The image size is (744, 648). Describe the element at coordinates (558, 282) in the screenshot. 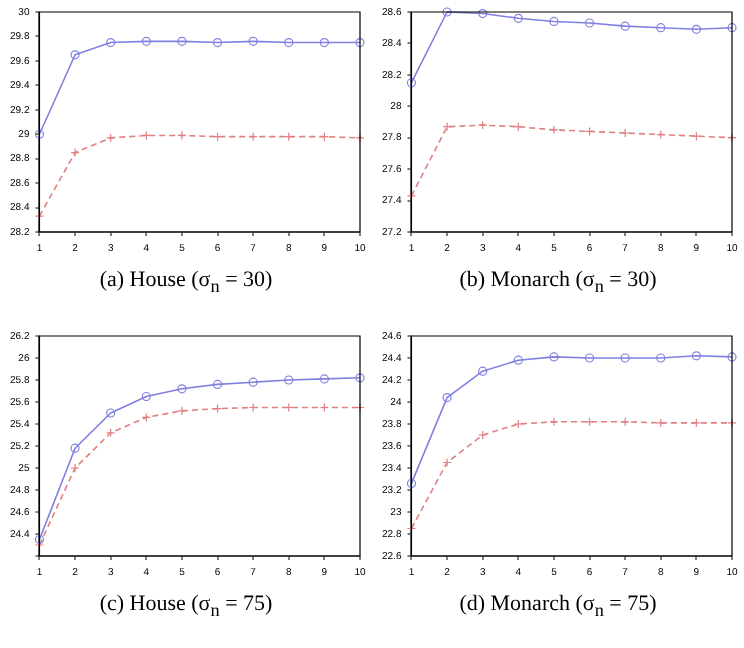

I see `text: (b) Monarch (σ$_{n}$ = 30)` at that location.